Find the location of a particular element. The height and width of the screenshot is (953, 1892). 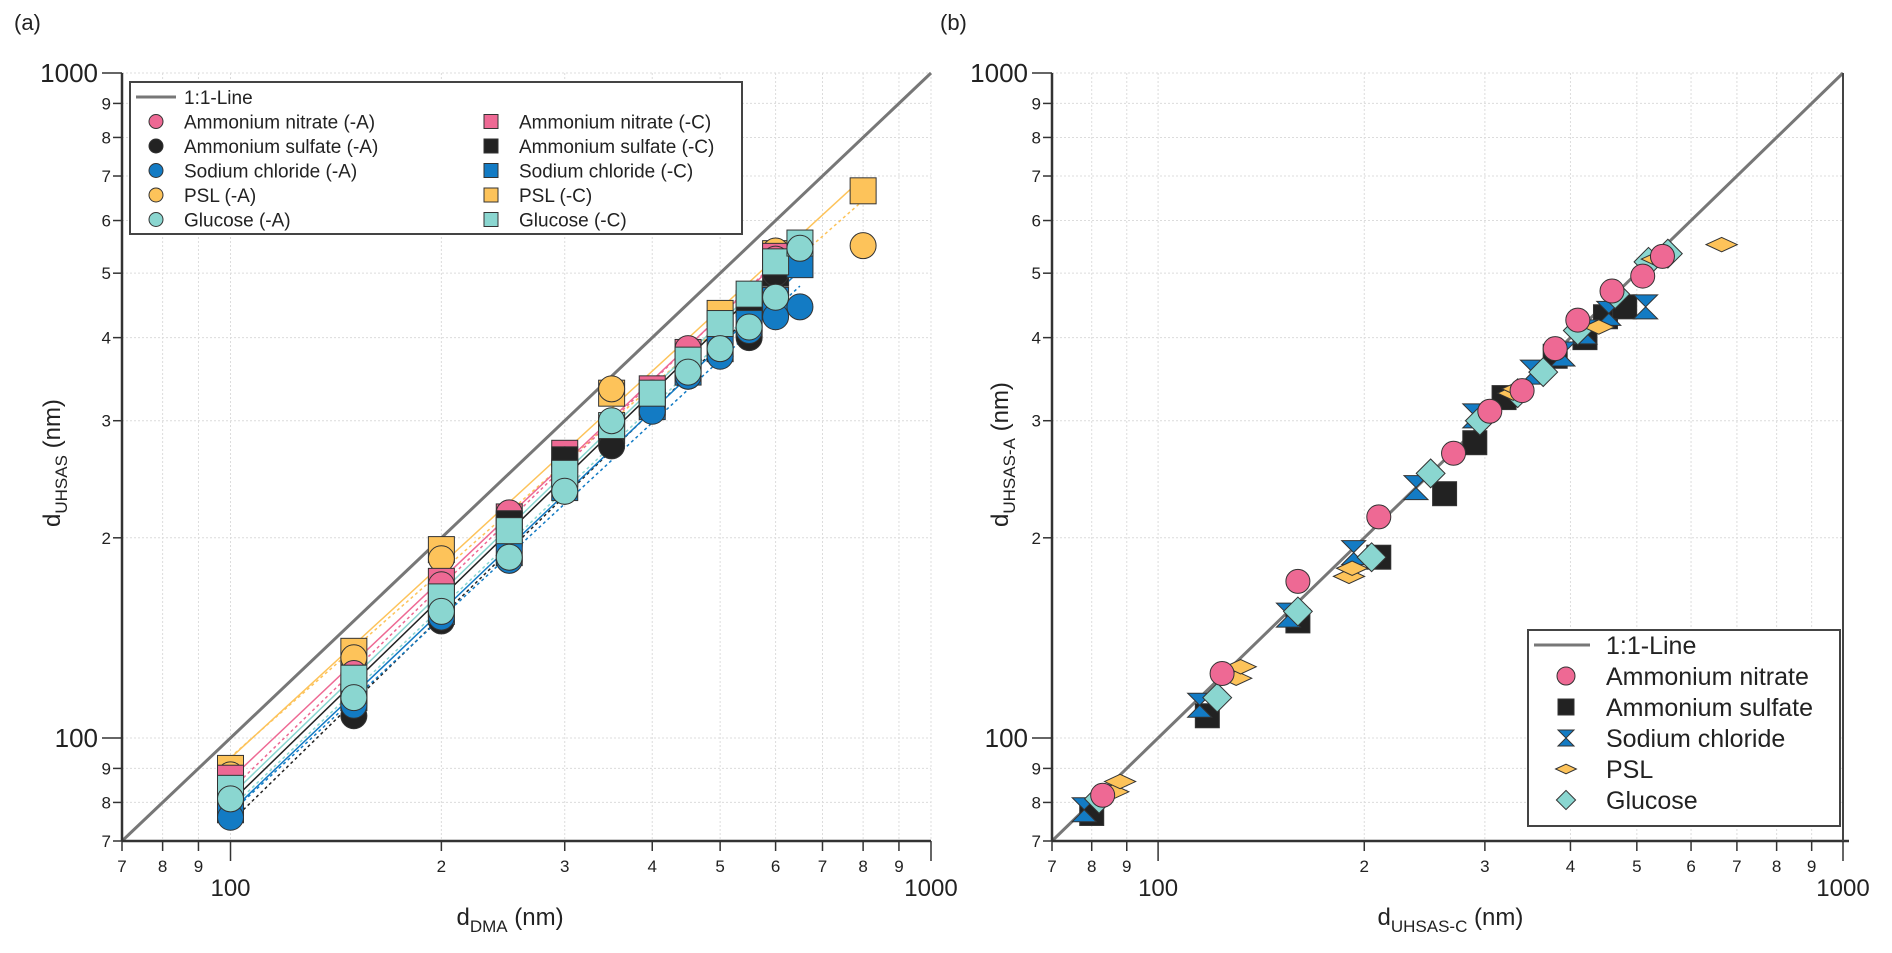

panel-b-x-tick-label-major: 100 is located at coordinates (1158, 888).